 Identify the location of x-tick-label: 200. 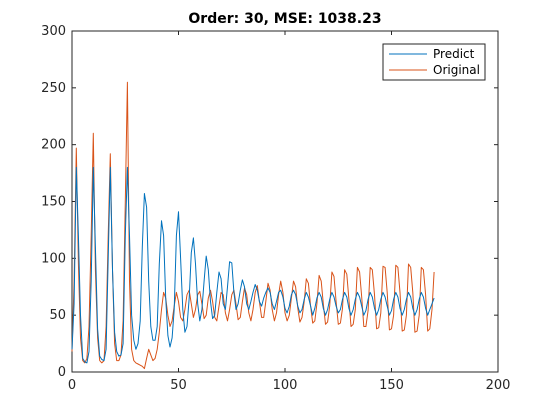
(498, 385).